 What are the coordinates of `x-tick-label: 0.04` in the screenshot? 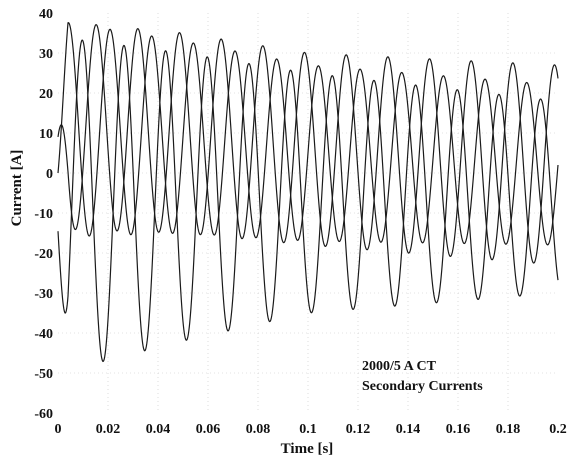 It's located at (158, 429).